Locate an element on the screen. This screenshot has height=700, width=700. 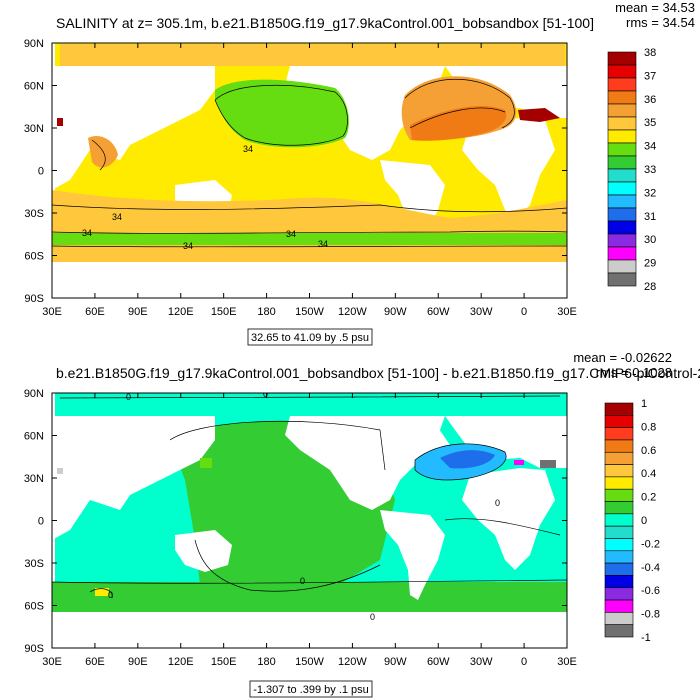
colorbar-label: -0.8 is located at coordinates (650, 615).